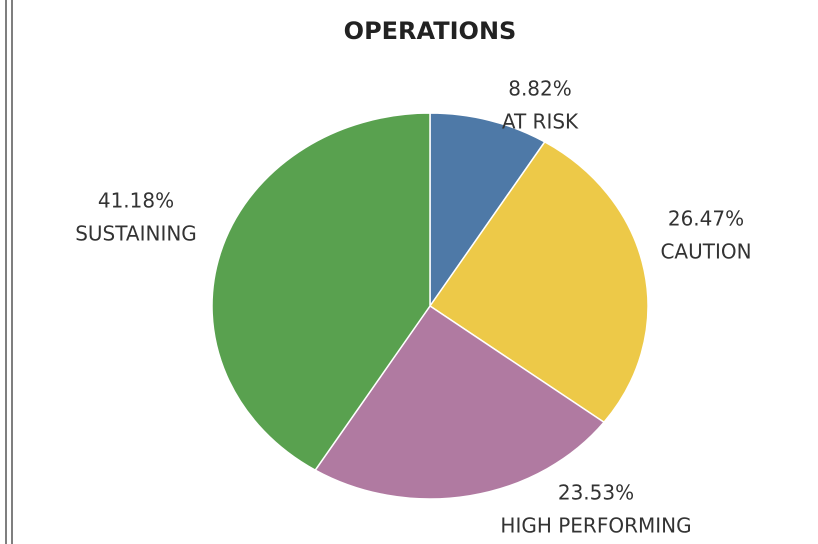 This screenshot has width=818, height=544. I want to click on slice-category-label: CAUTION, so click(705, 252).